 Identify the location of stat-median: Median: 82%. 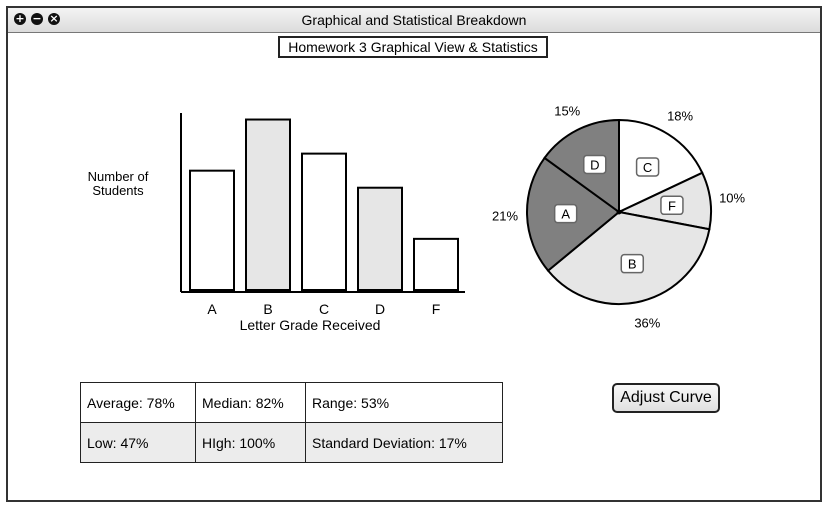
(250, 402).